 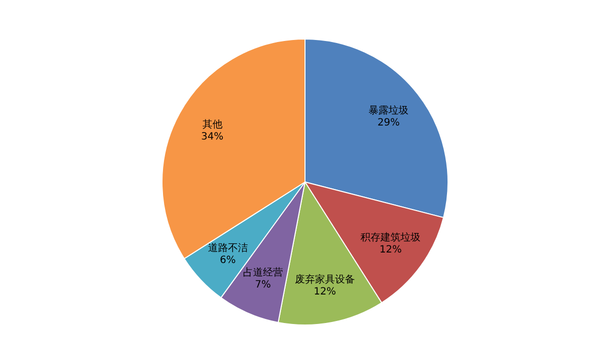 I want to click on data-label: 34%, so click(x=212, y=137).